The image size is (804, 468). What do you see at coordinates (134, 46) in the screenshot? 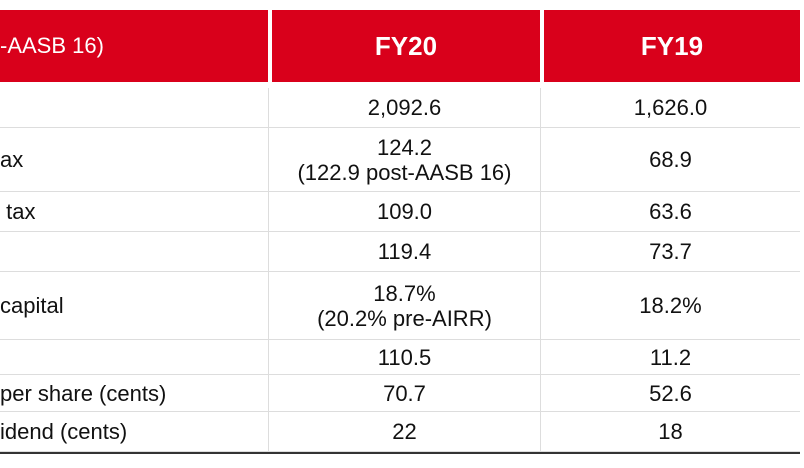
I see `header-cell: -AASB 16)` at bounding box center [134, 46].